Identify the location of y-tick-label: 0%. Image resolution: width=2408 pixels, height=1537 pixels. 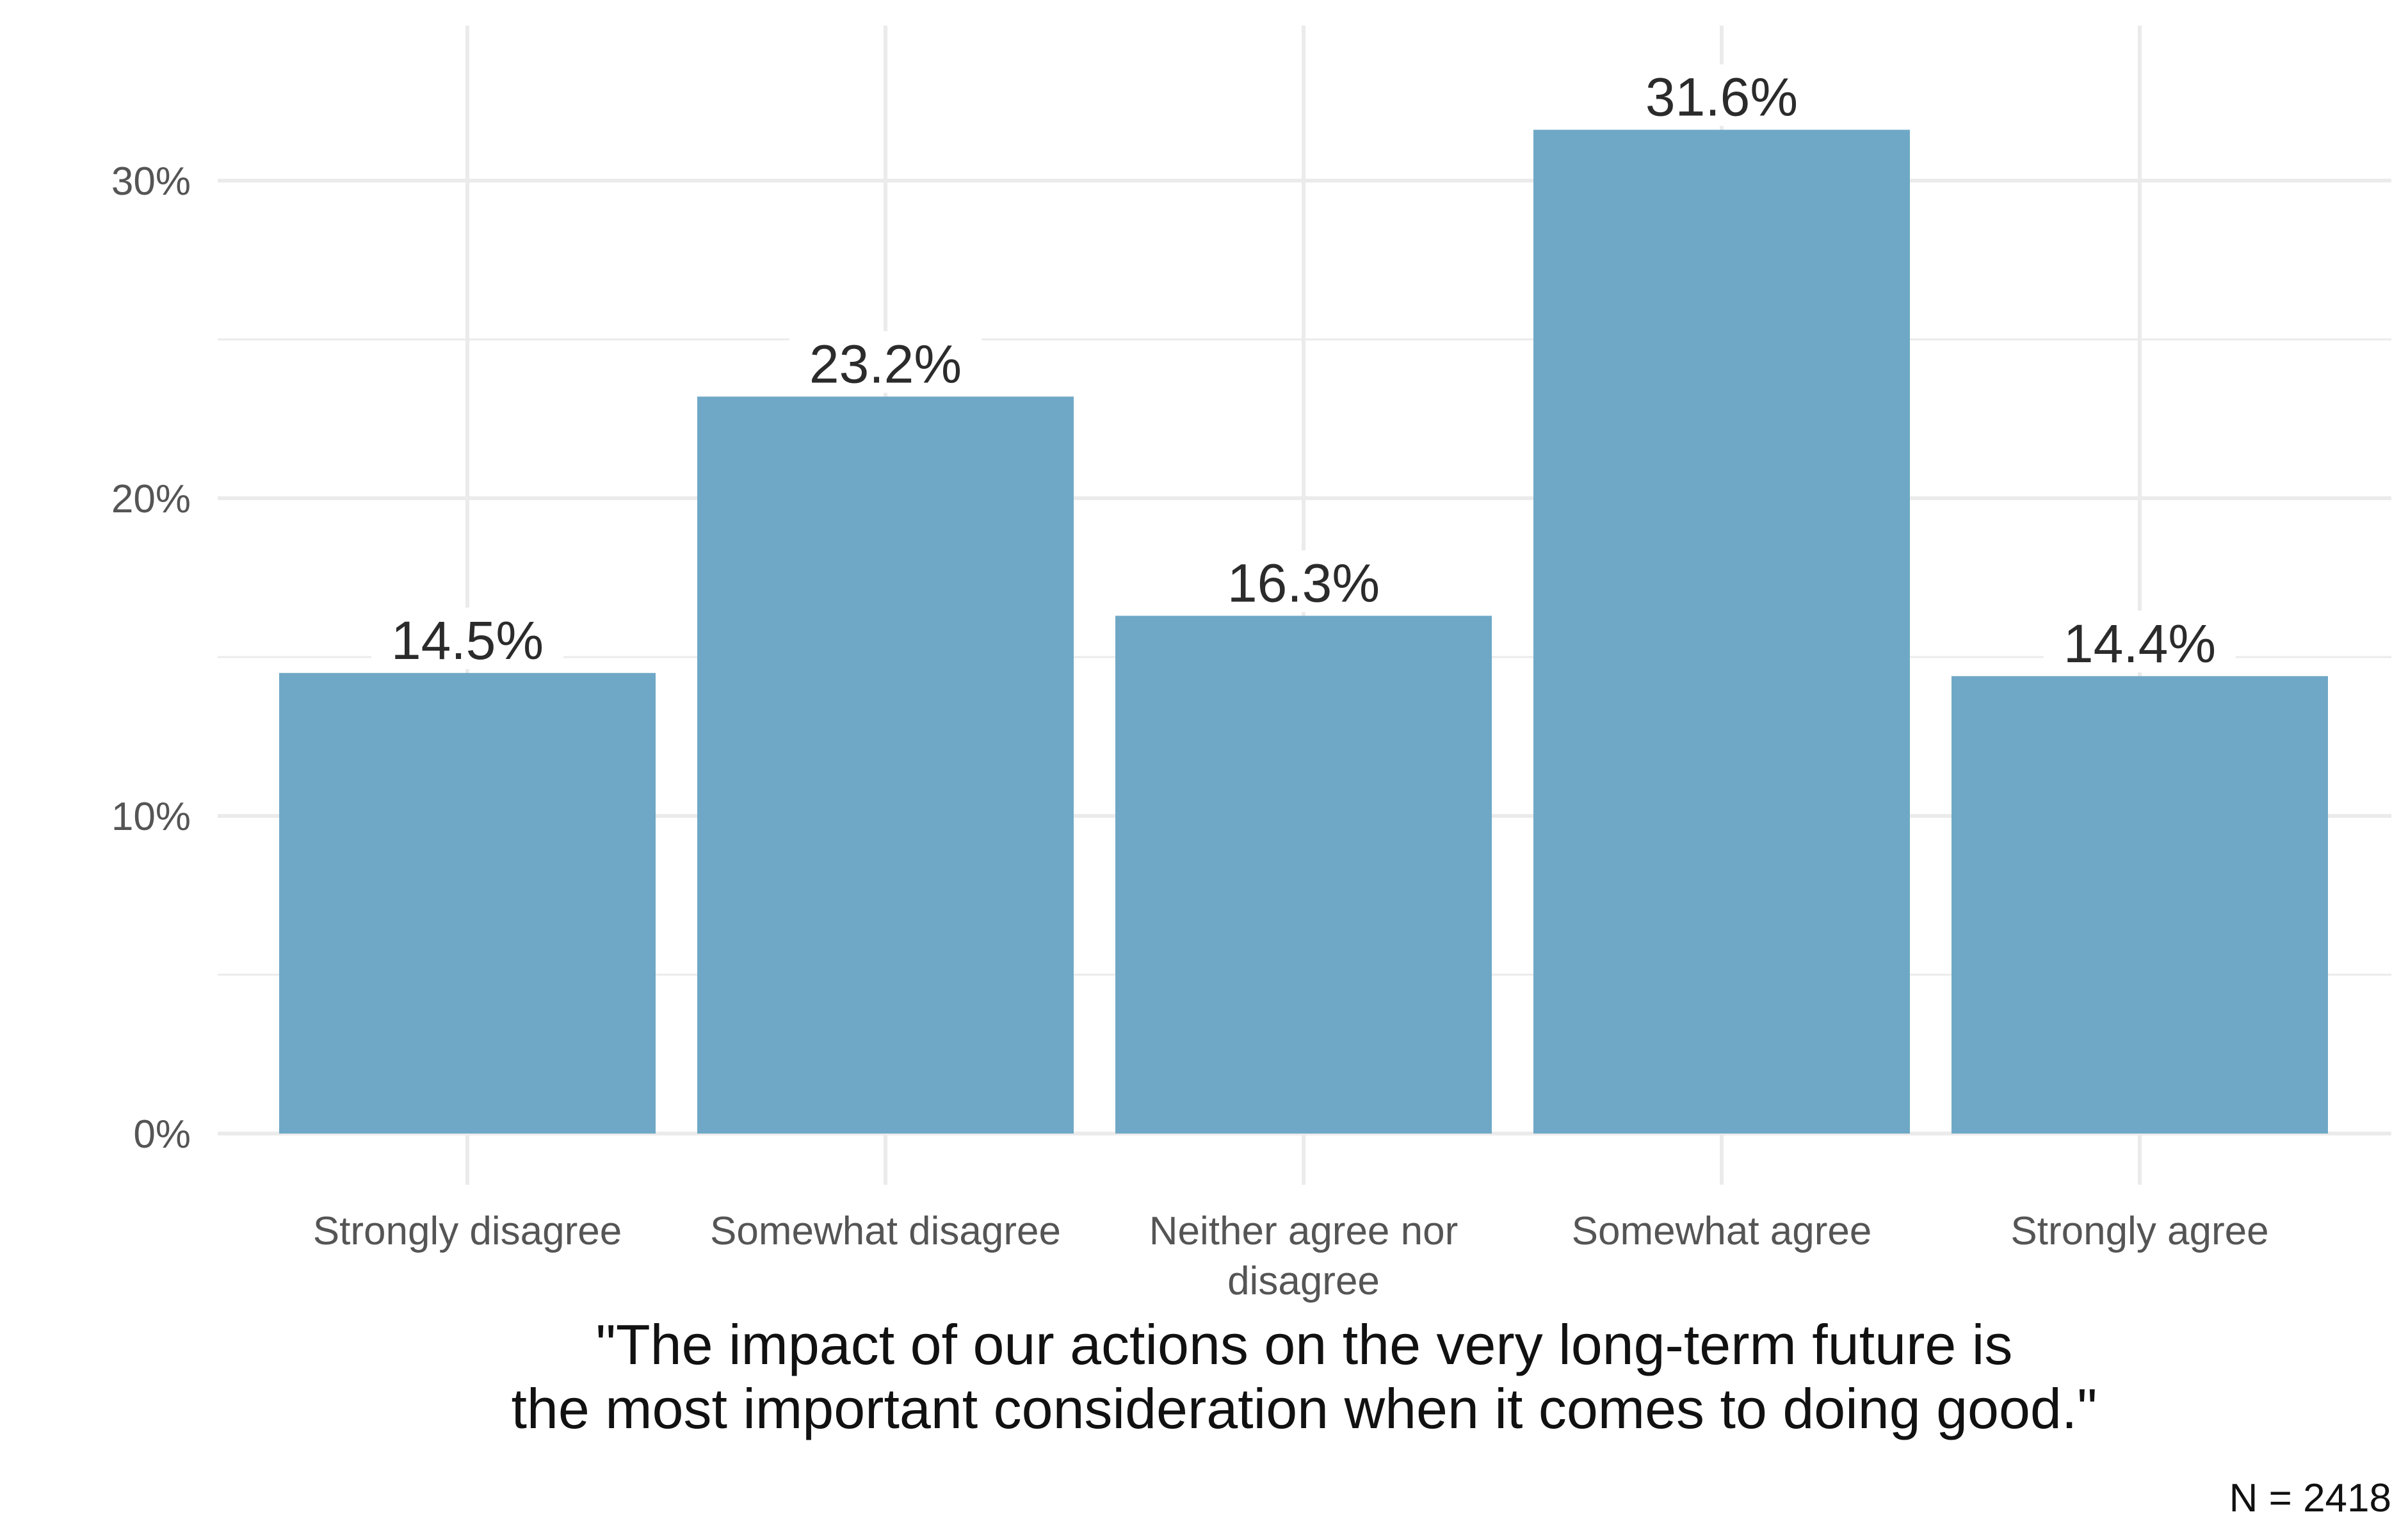
(162, 1134).